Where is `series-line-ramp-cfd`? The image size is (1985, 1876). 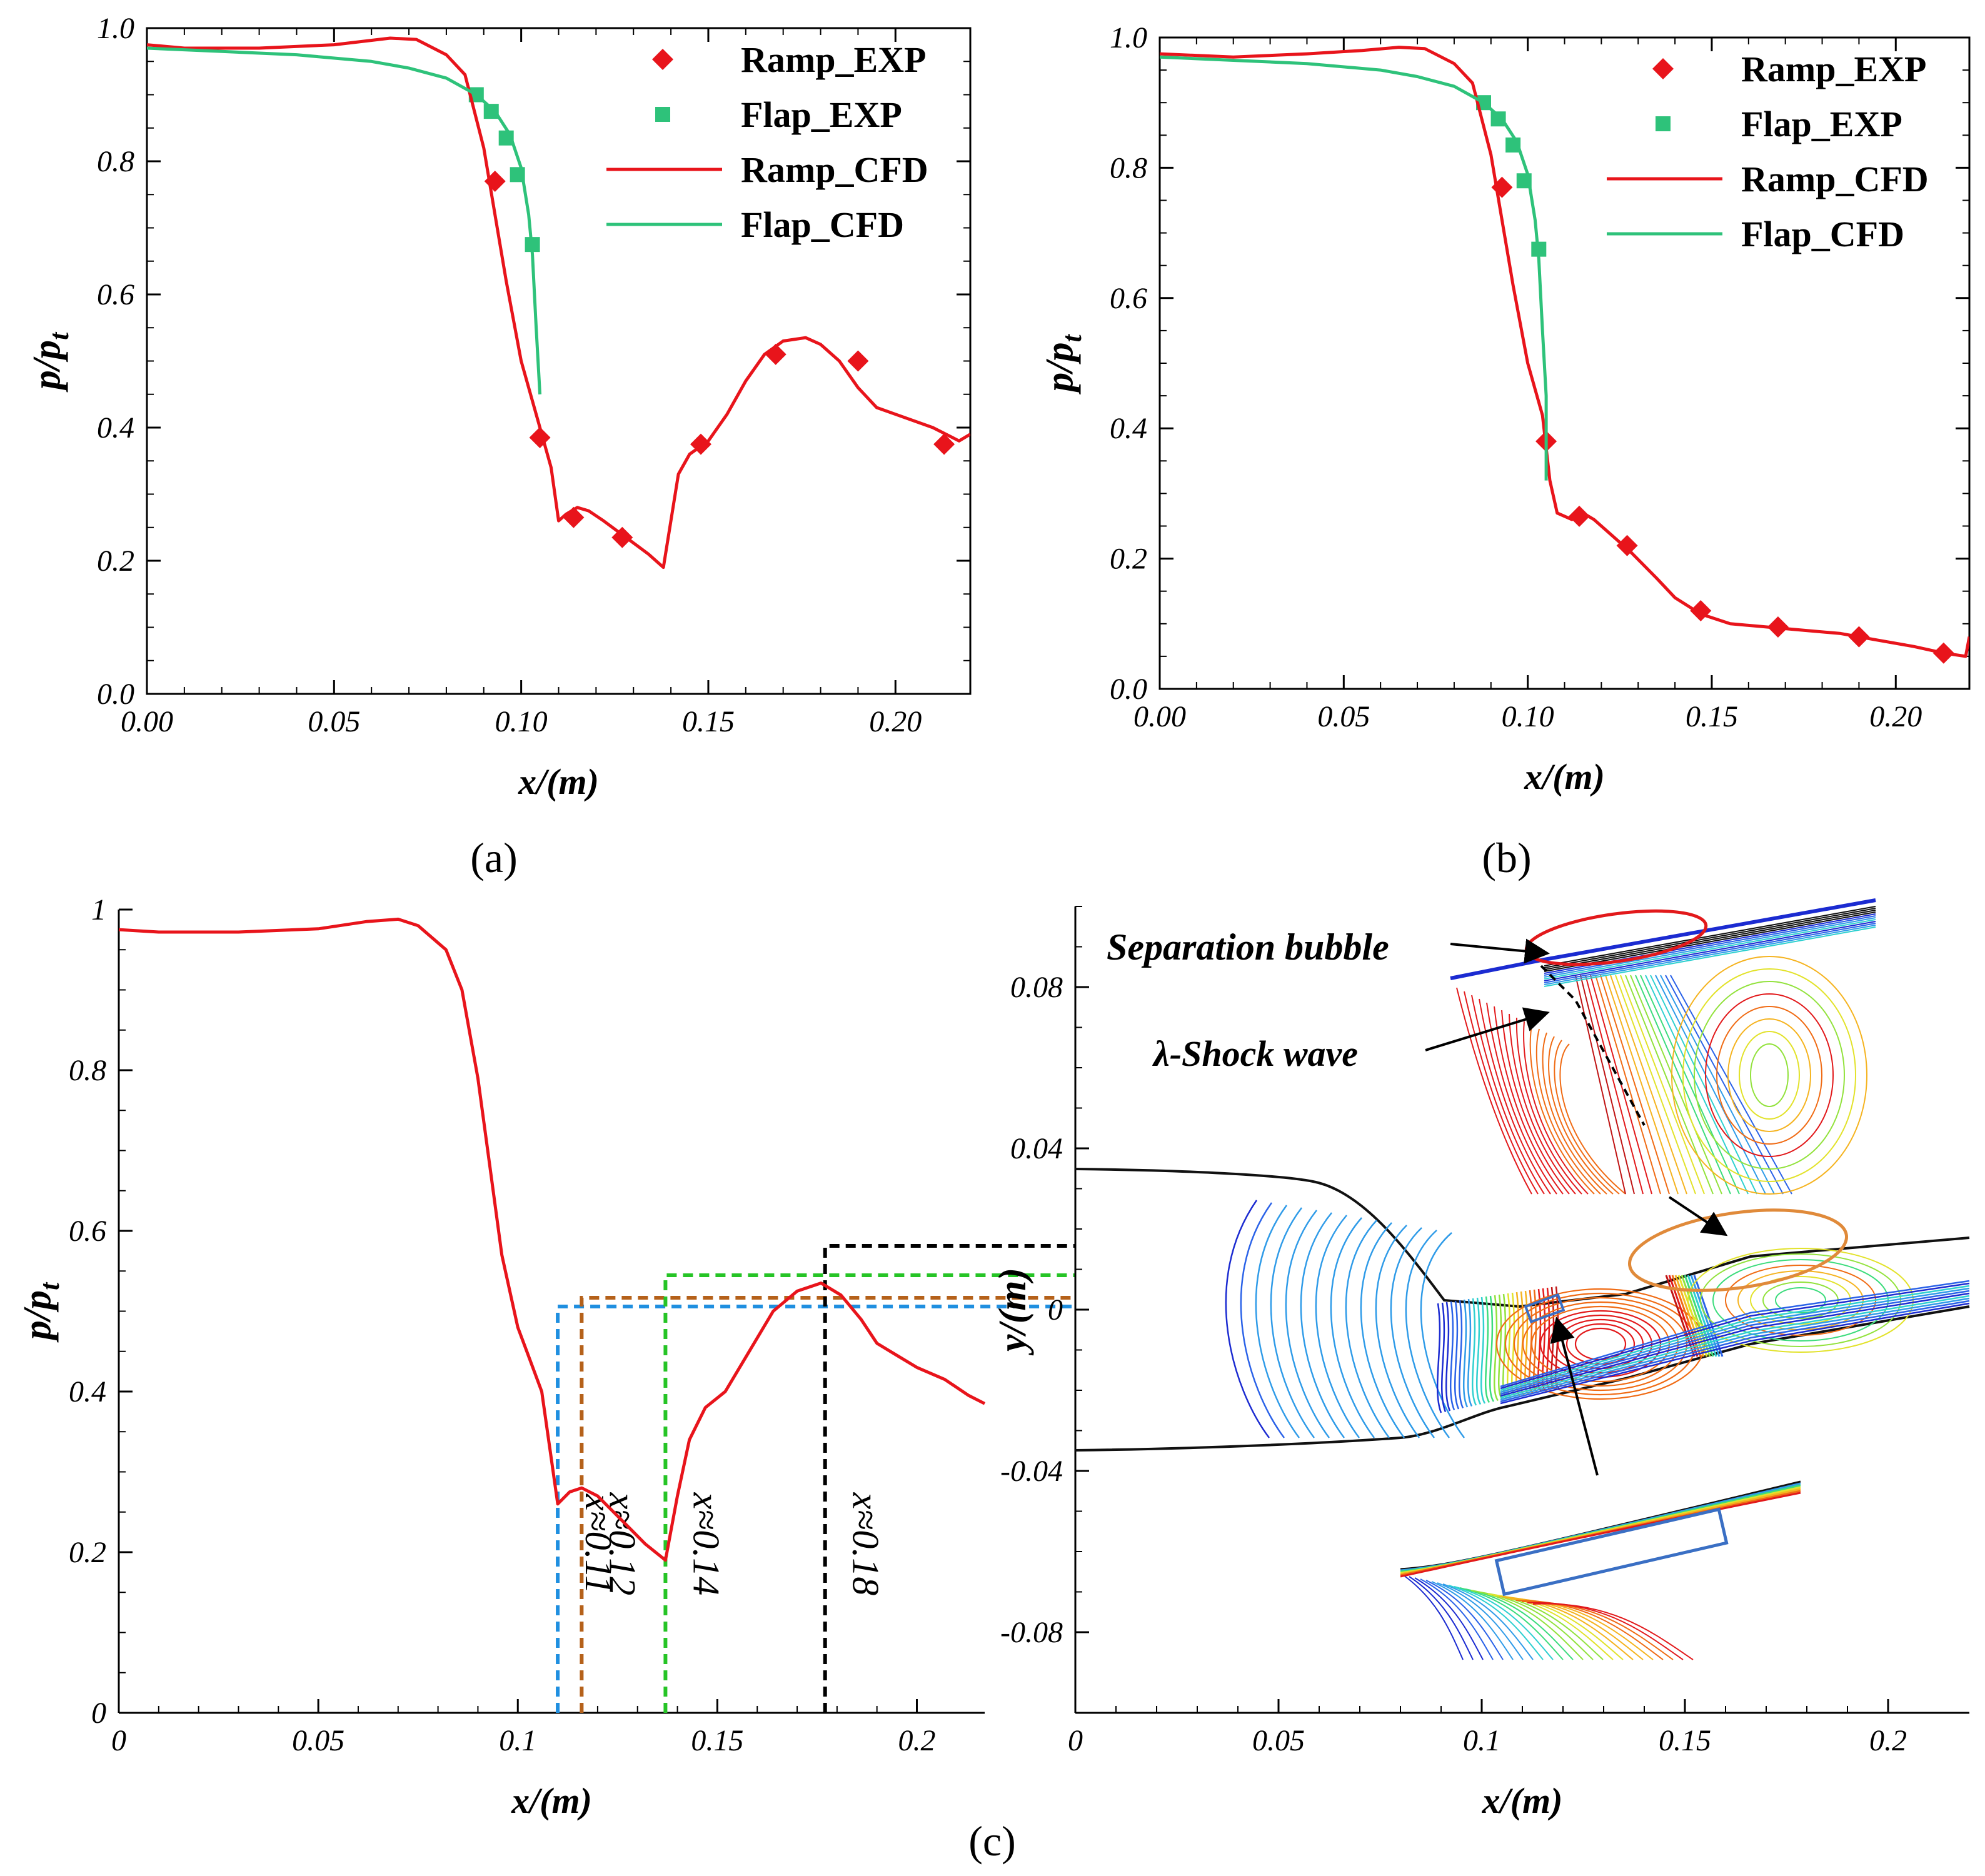
series-line-ramp-cfd is located at coordinates (558, 302).